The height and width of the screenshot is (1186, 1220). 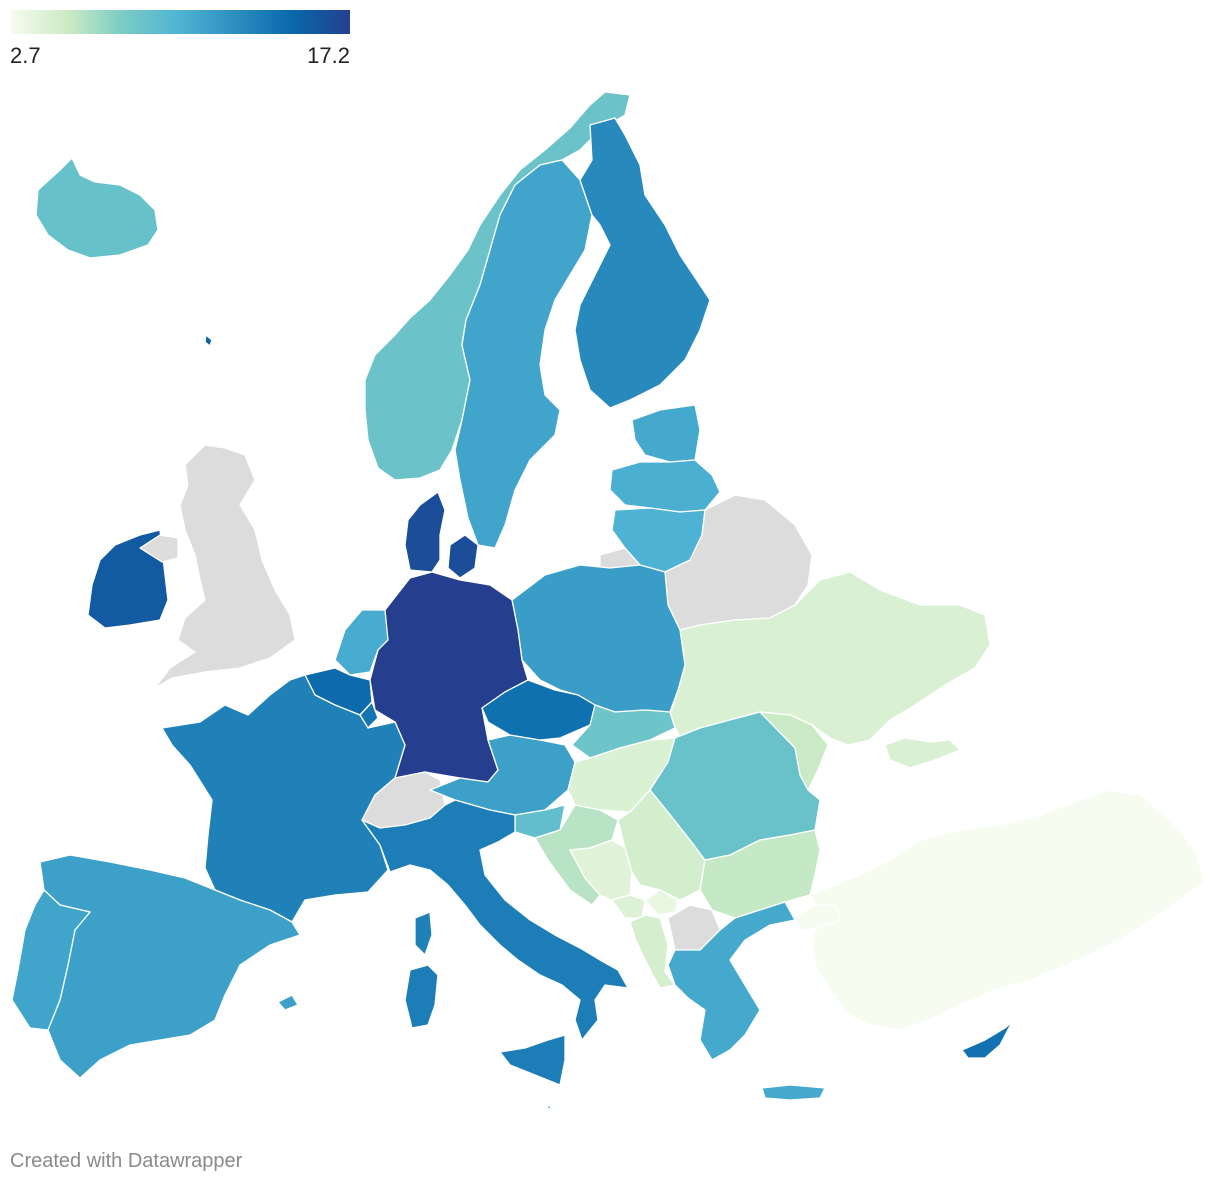 I want to click on region-bulgaria, so click(x=760, y=874).